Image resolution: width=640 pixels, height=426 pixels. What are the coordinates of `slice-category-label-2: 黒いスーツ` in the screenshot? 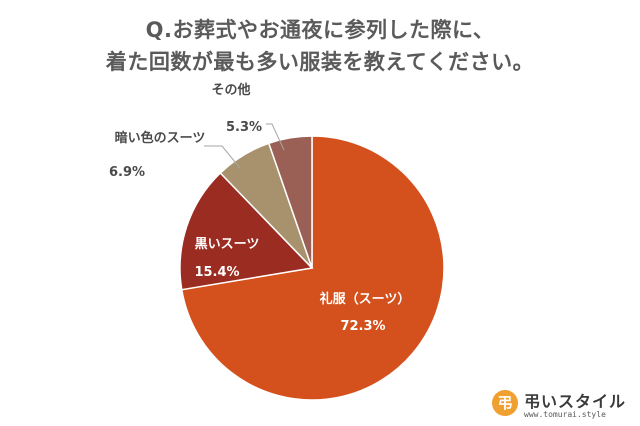 It's located at (227, 244).